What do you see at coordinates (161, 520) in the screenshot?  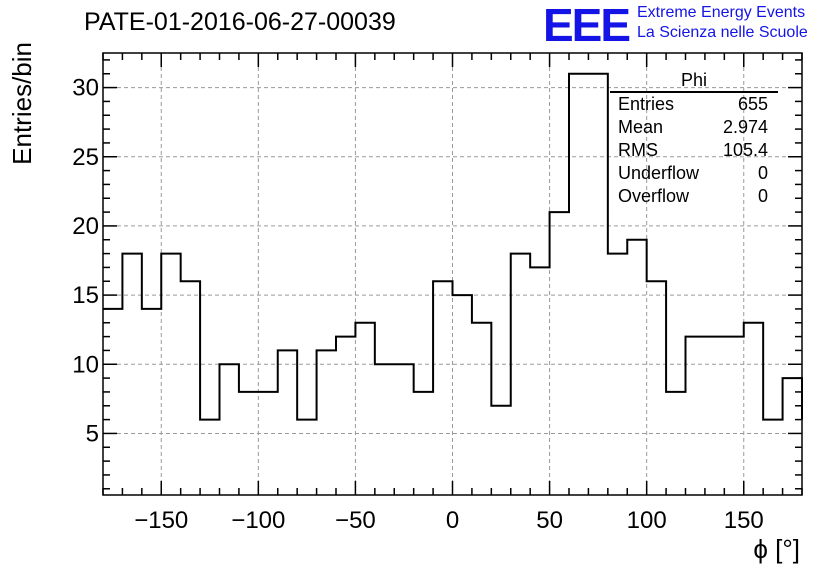 I see `x-tick-label: −150` at bounding box center [161, 520].